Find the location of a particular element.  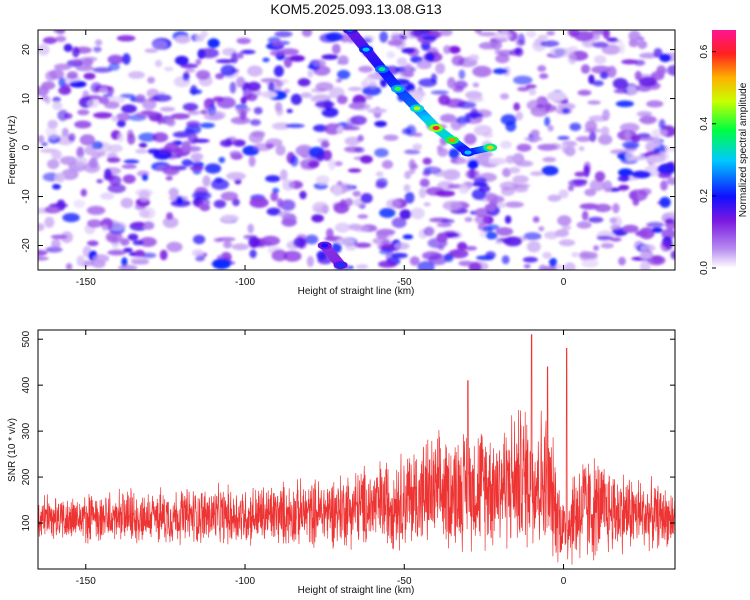

y-tick-label: -20 is located at coordinates (26, 245).